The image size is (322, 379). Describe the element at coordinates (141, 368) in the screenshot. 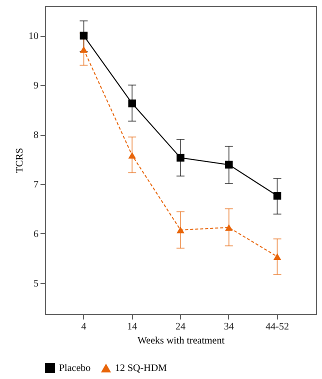

I see `legend-label: 12 SQ-HDM` at that location.